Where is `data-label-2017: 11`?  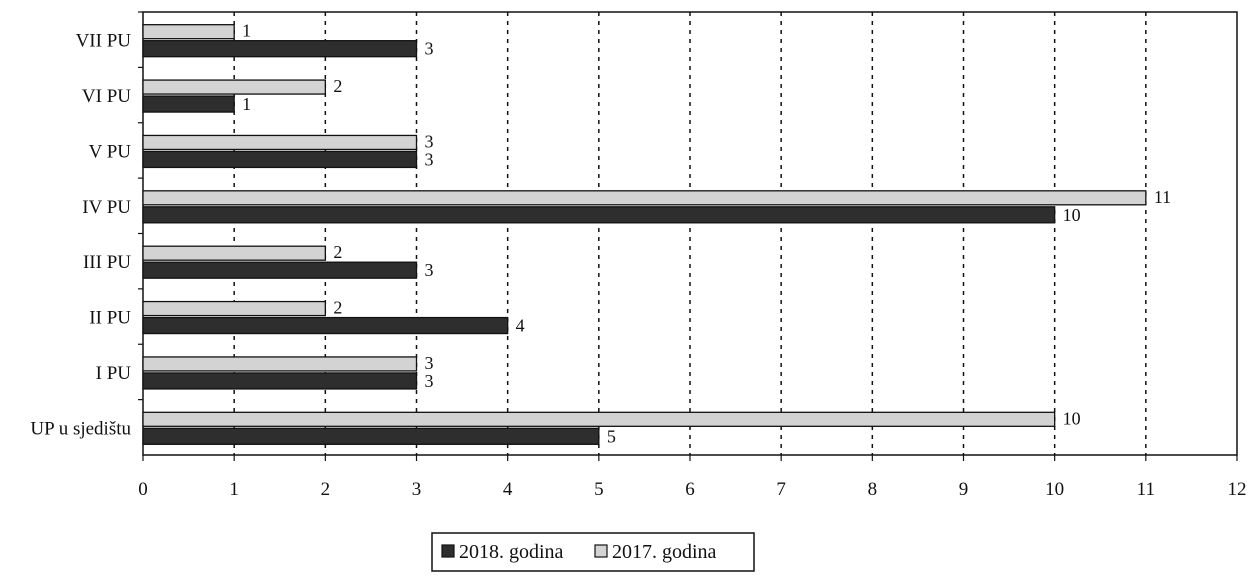 data-label-2017: 11 is located at coordinates (1162, 197).